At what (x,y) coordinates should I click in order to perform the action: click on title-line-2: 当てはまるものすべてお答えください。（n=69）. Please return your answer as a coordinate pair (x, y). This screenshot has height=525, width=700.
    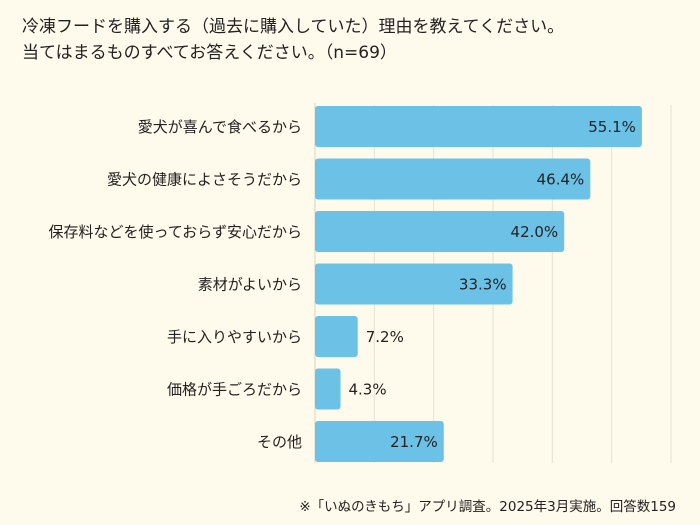
    Looking at the image, I should click on (209, 53).